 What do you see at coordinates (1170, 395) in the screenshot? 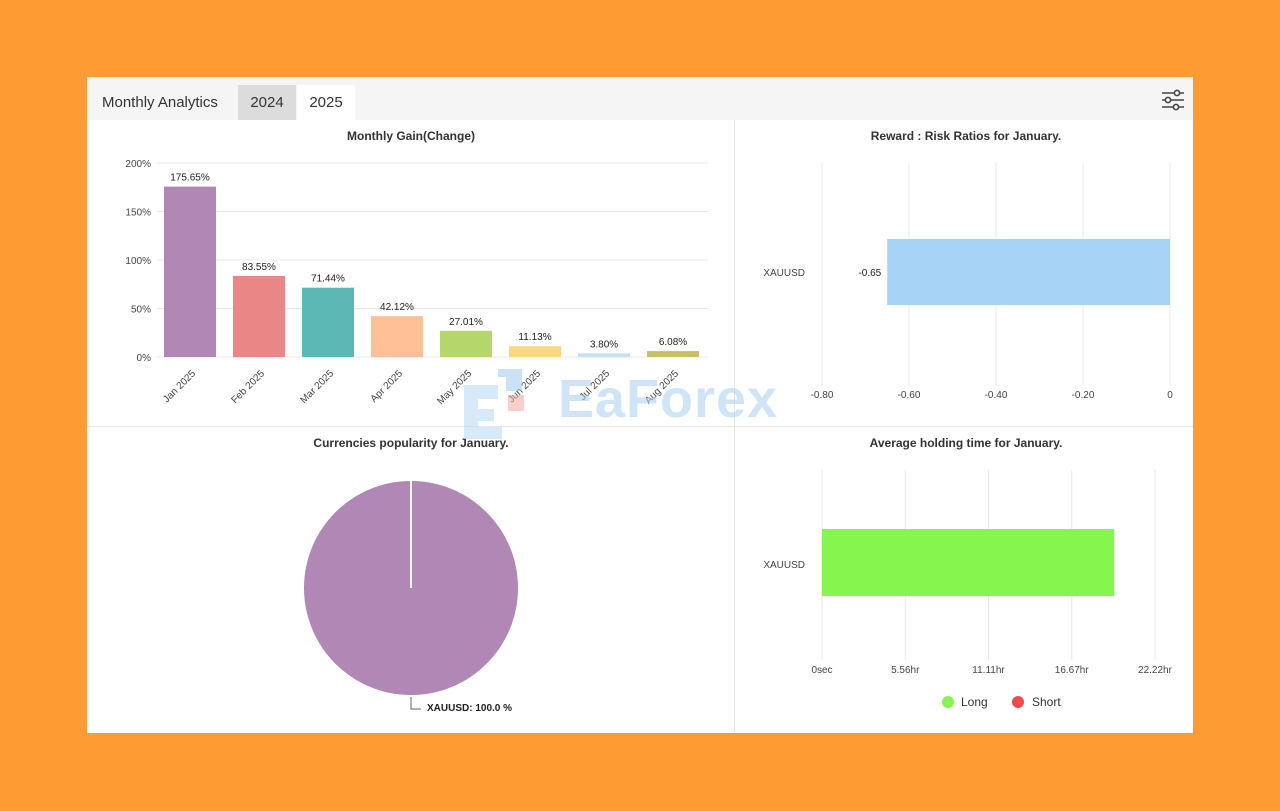
I see `x-tick-label: 0` at bounding box center [1170, 395].